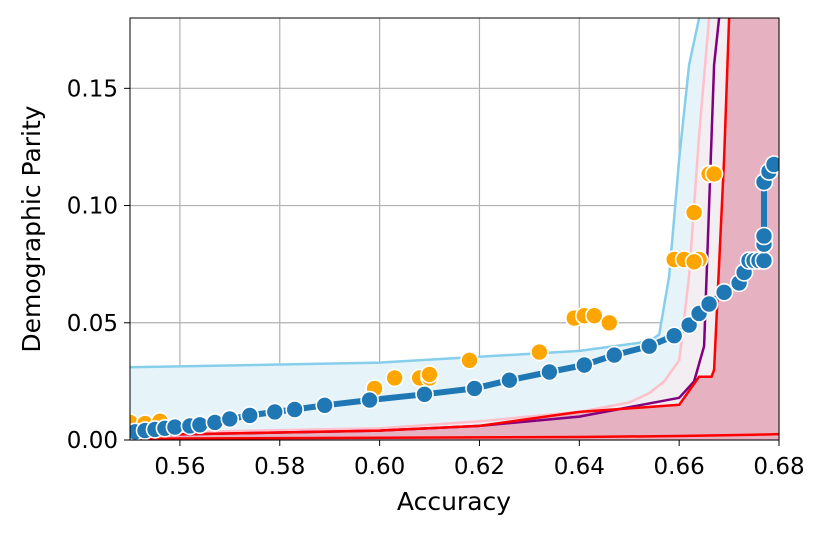 Image resolution: width=830 pixels, height=534 pixels. What do you see at coordinates (479, 467) in the screenshot?
I see `x-tick-label: 0.62` at bounding box center [479, 467].